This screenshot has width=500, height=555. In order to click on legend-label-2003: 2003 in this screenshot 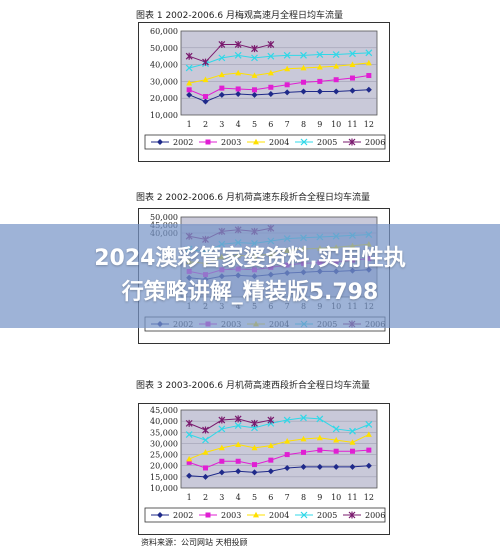, I will do `click(231, 142)`.